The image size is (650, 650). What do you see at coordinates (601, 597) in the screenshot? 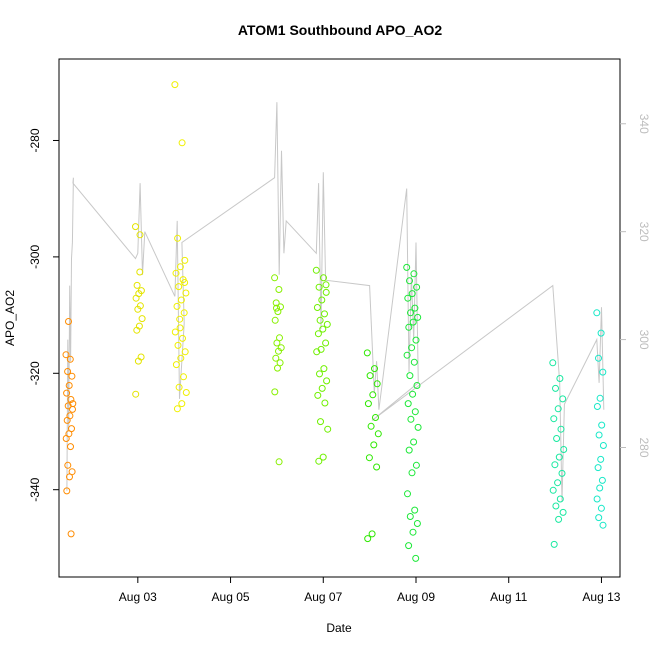
I see `x-tick-label: Aug 13` at bounding box center [601, 597].